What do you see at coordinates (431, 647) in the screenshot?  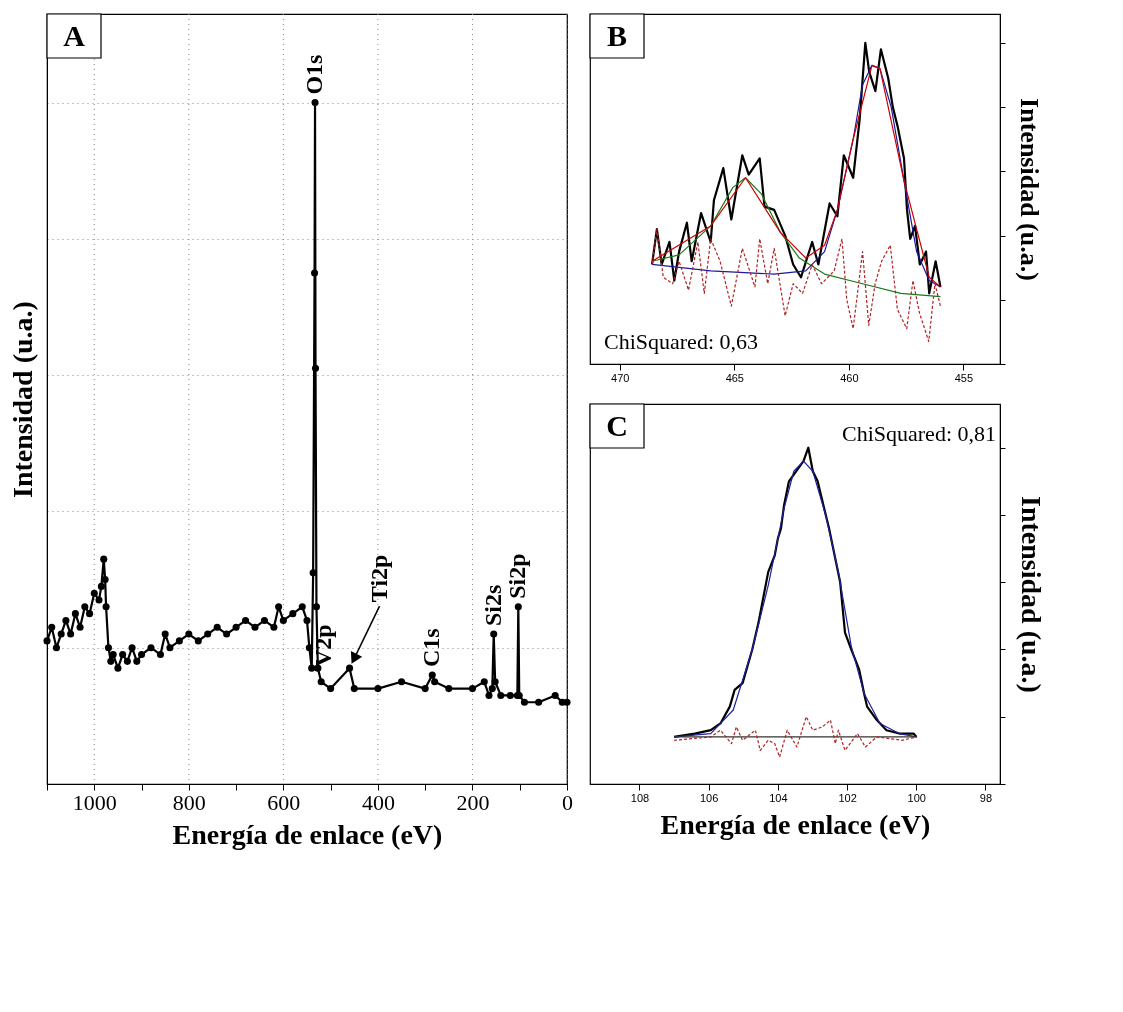 I see `annotation: C1s` at bounding box center [431, 647].